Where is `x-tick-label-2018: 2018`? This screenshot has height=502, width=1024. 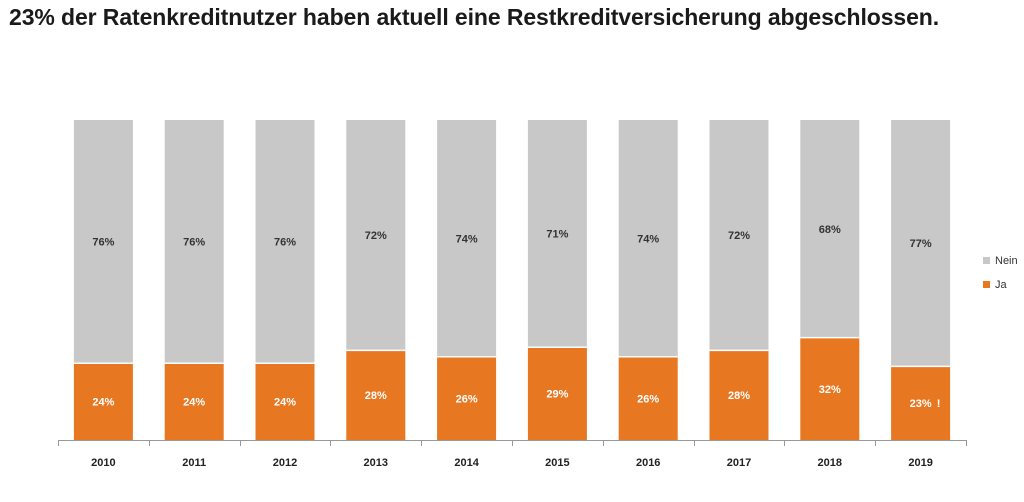
x-tick-label-2018: 2018 is located at coordinates (830, 463).